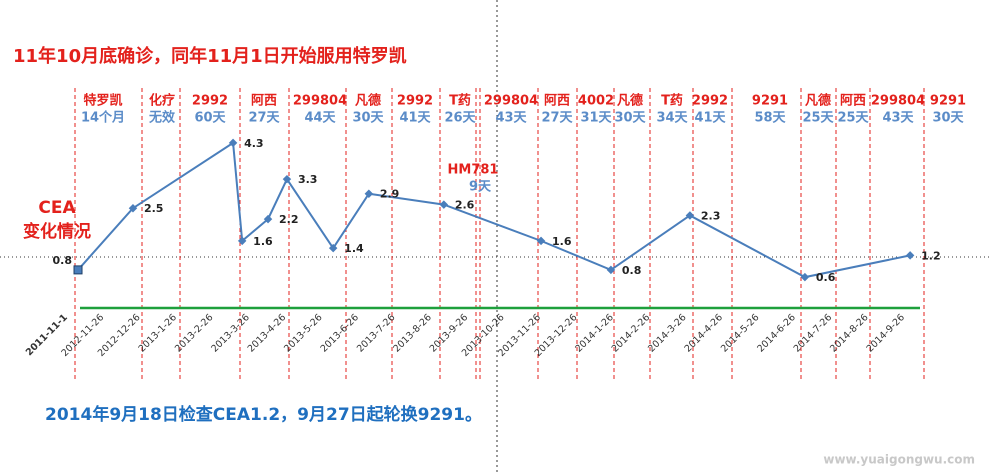 The height and width of the screenshot is (472, 989). Describe the element at coordinates (354, 248) in the screenshot. I see `data-label: 1.4` at that location.